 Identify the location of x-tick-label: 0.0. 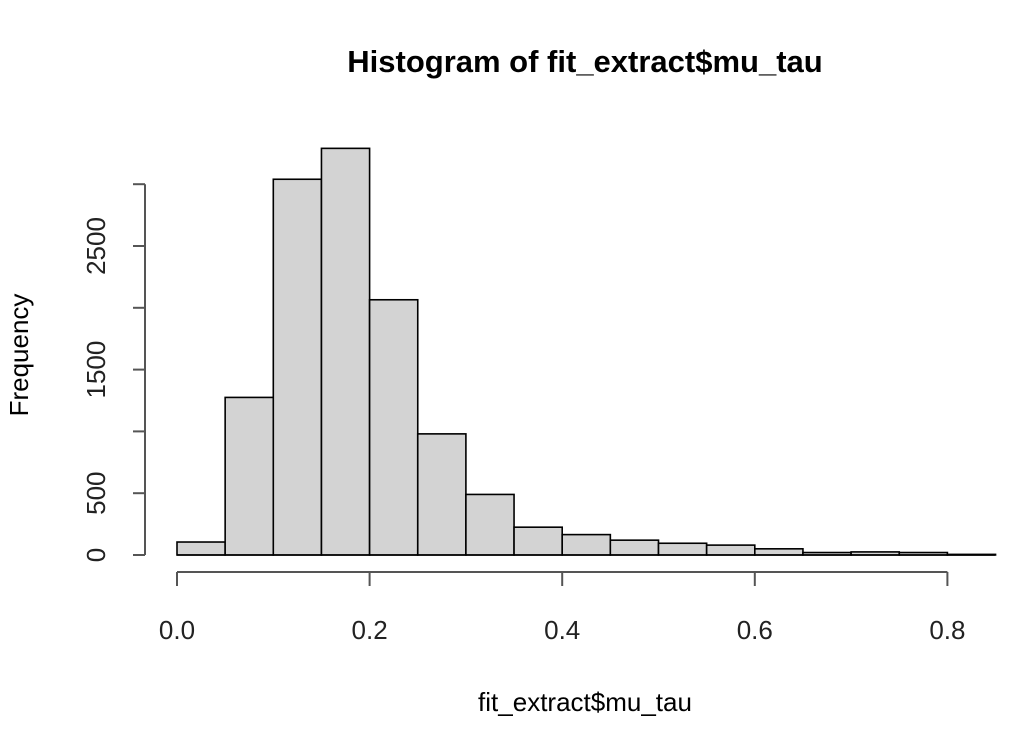
(177, 630).